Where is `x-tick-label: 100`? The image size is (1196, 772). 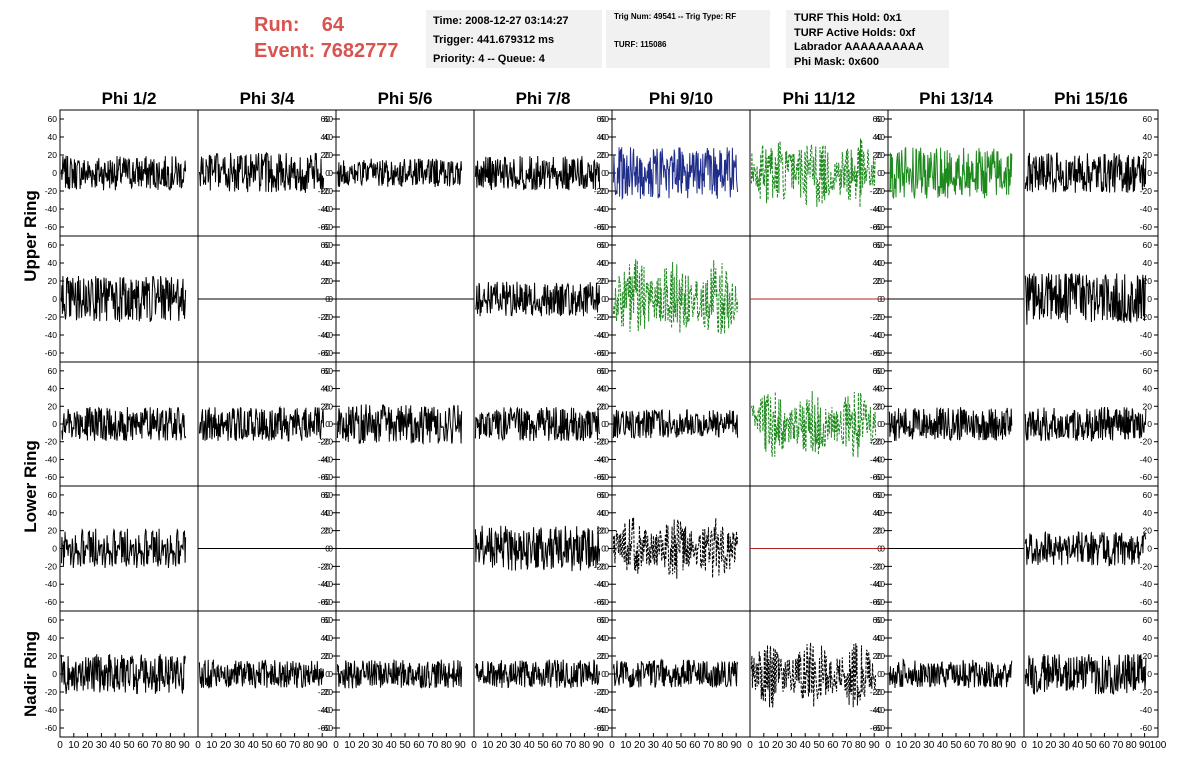 x-tick-label: 100 is located at coordinates (1158, 745).